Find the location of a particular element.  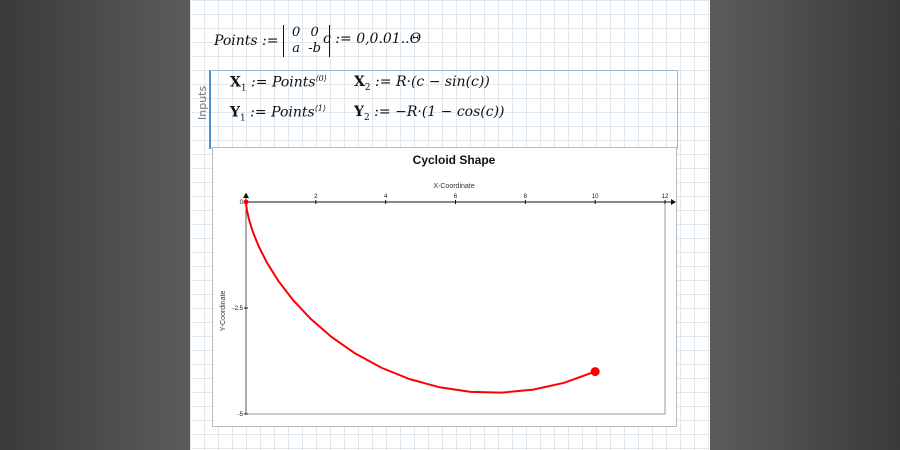

x-tick-label: 10 is located at coordinates (595, 197).